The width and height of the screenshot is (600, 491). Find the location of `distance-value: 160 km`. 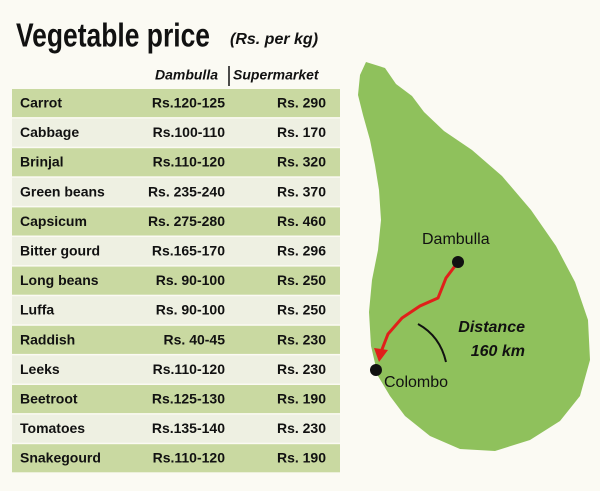

distance-value: 160 km is located at coordinates (498, 351).